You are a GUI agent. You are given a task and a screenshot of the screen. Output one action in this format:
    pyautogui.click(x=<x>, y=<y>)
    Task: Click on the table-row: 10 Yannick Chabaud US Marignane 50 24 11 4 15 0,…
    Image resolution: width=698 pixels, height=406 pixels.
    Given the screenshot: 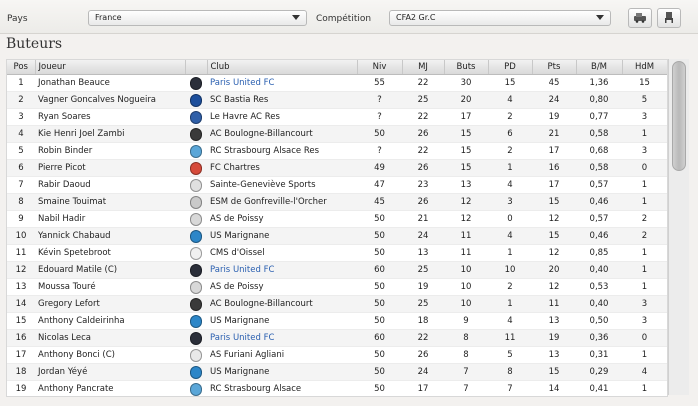 What is the action you would take?
    pyautogui.click(x=337, y=236)
    